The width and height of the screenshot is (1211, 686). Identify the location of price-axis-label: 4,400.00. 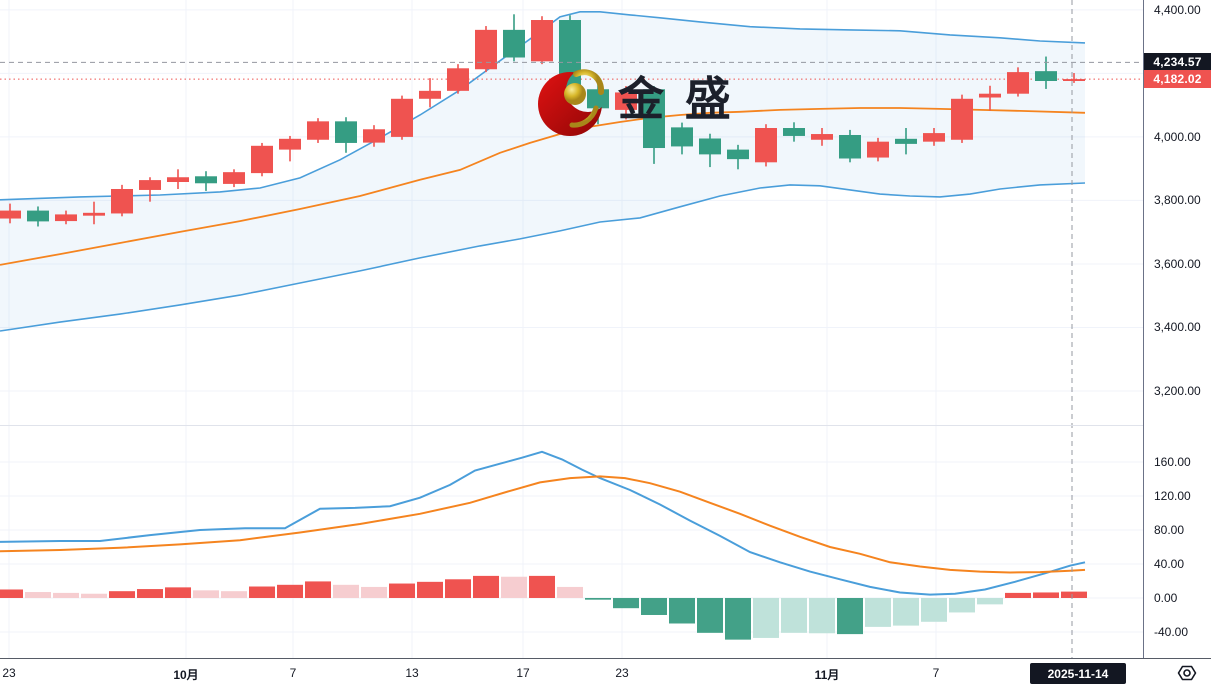
(1177, 9).